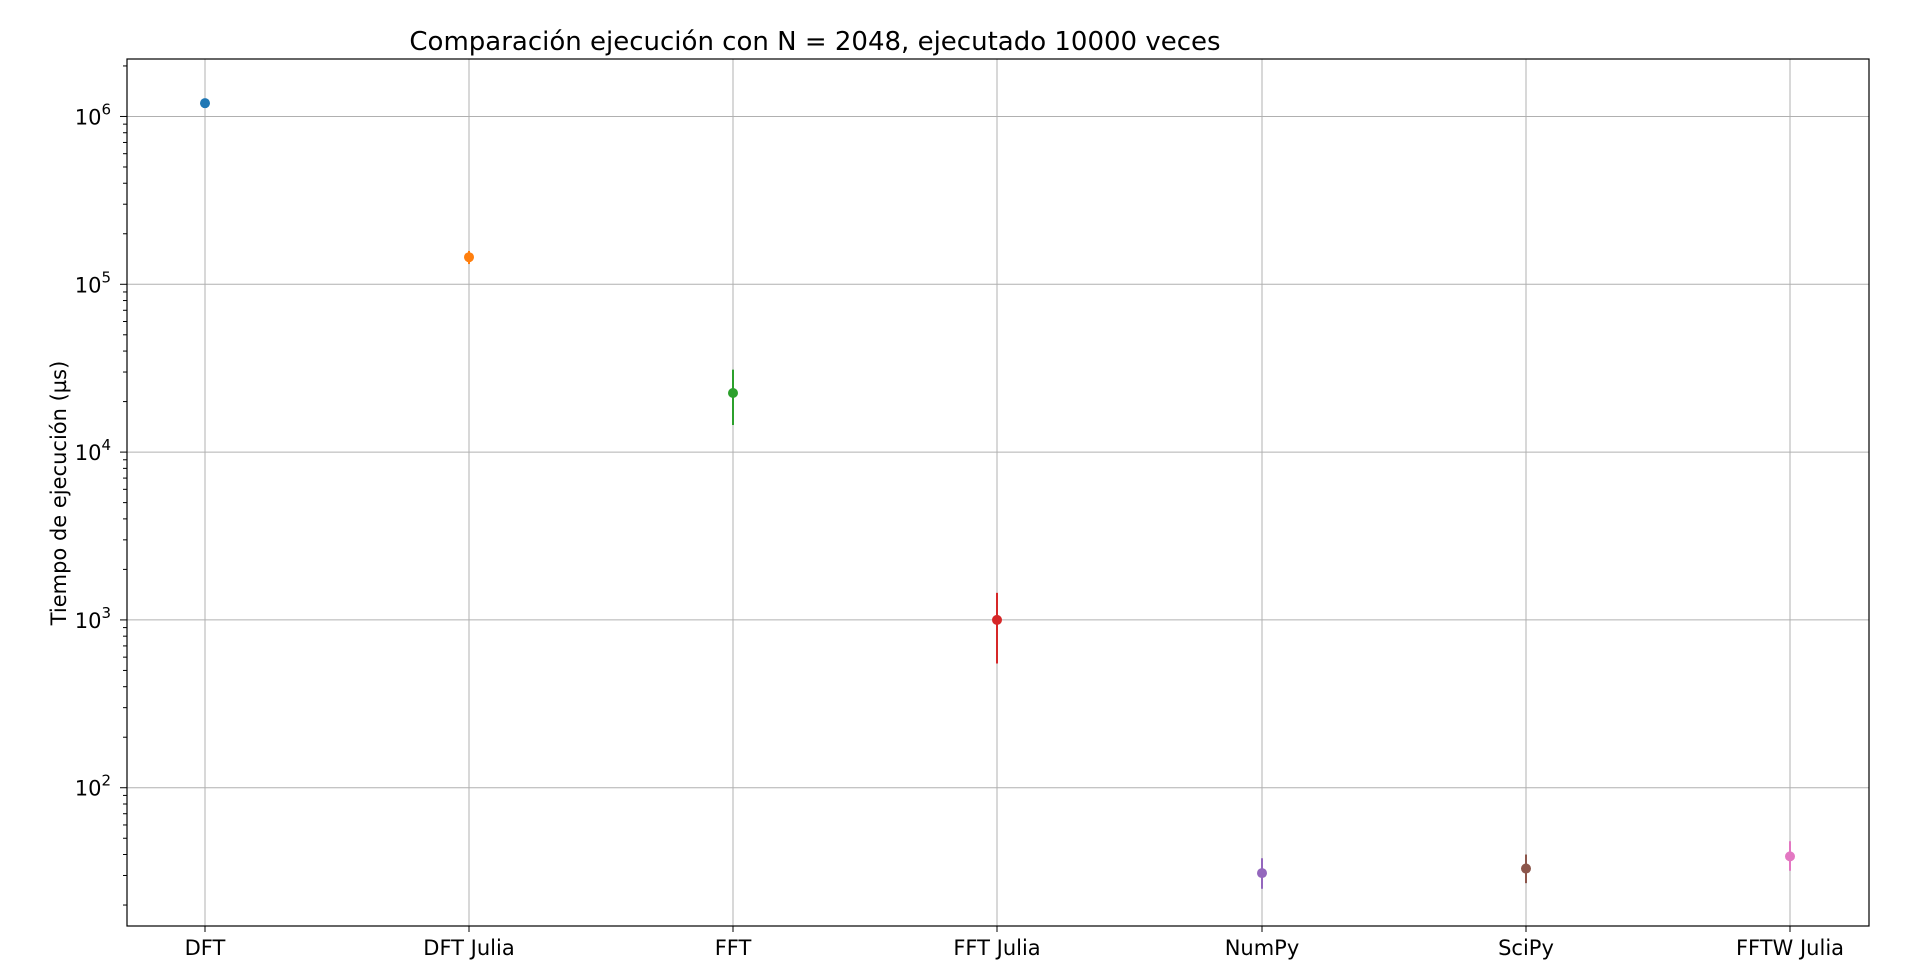  Describe the element at coordinates (469, 257) in the screenshot. I see `data-point-dft-julia` at that location.